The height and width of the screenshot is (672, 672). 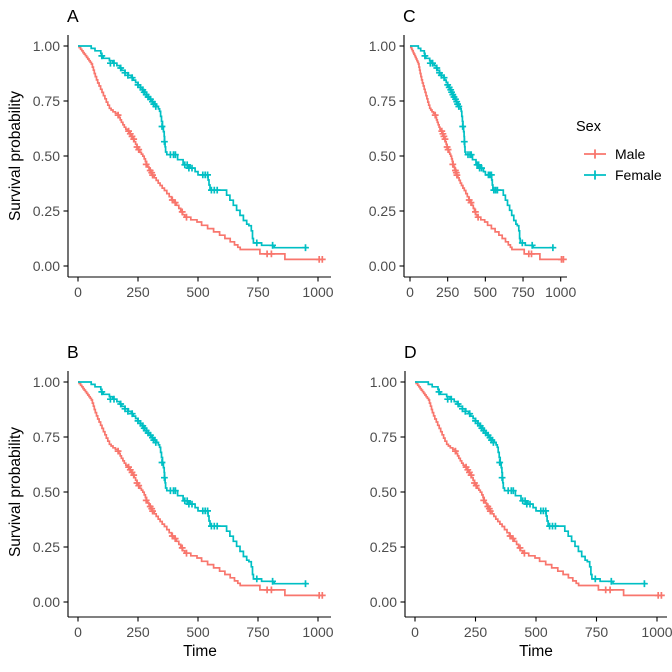 I want to click on panel-C: 0 250 500 750 1000 0.00 0.25 0.50 0.75 1.00, so click(x=472, y=167).